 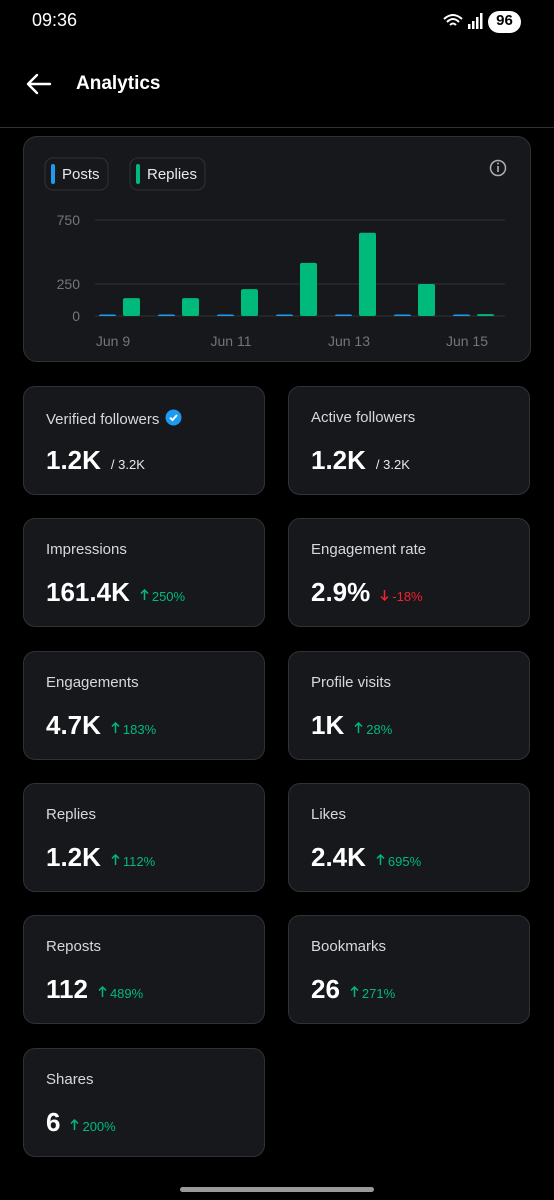 What do you see at coordinates (139, 729) in the screenshot?
I see `stat-change: 183%` at bounding box center [139, 729].